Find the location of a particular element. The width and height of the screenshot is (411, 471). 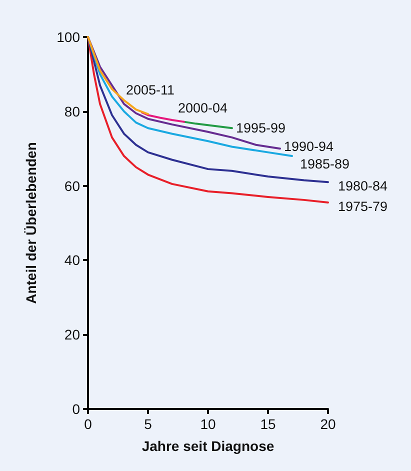

x-tick-label: 15 is located at coordinates (268, 424).